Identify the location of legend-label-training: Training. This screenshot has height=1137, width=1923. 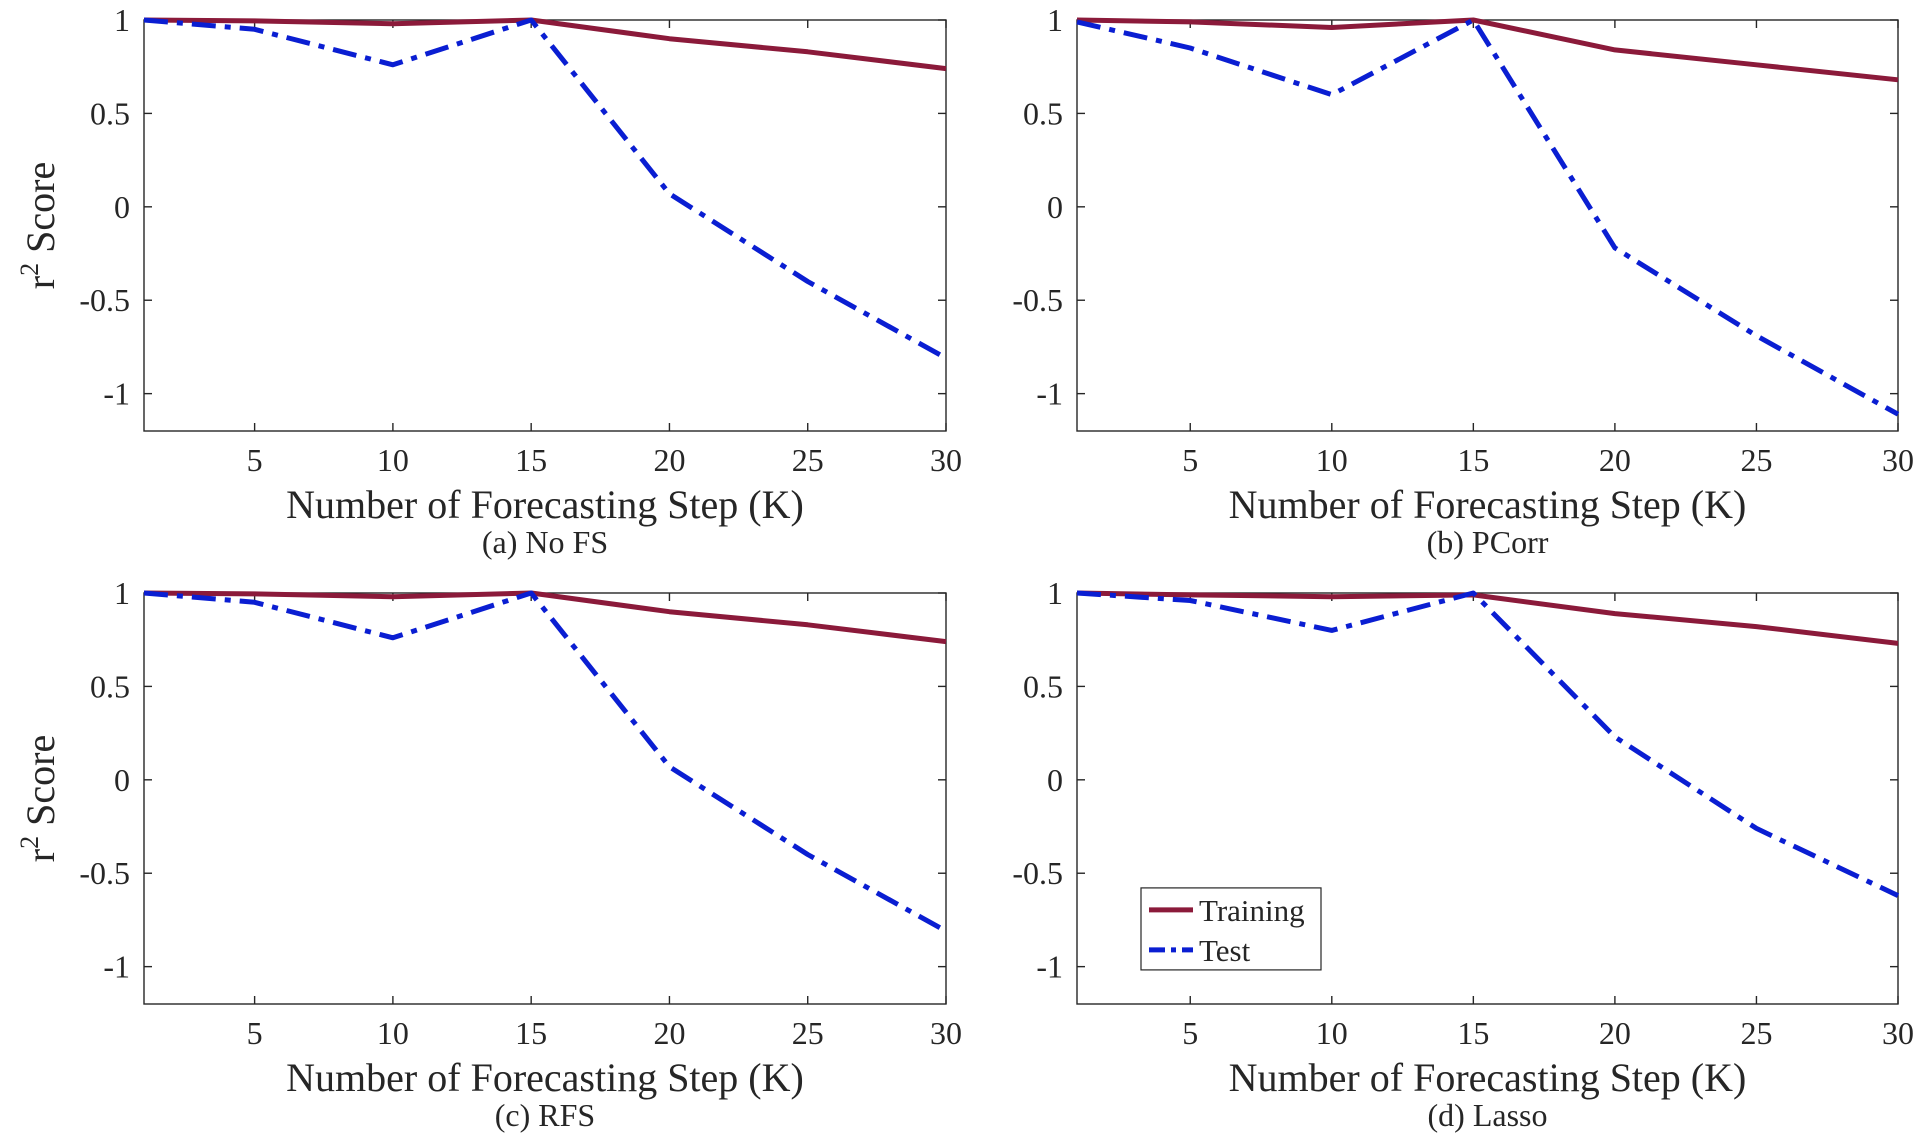
(1252, 910).